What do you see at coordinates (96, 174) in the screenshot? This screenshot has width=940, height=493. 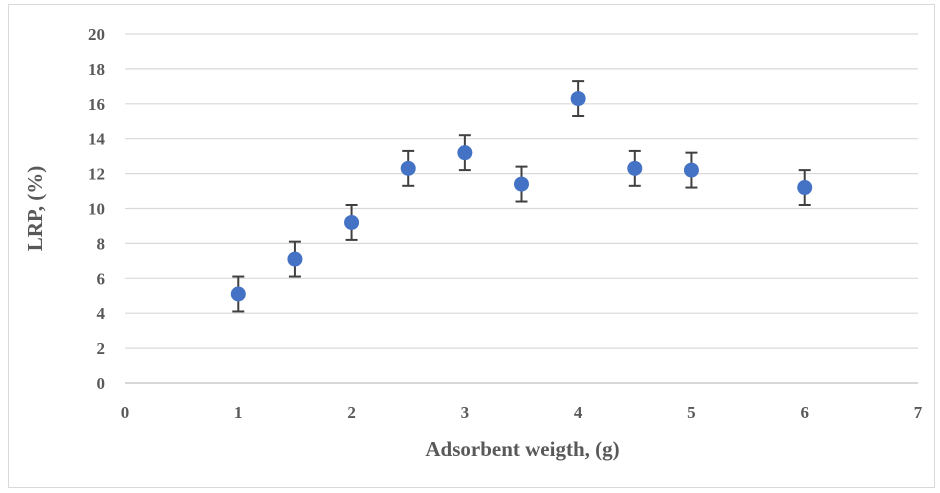 I see `y-tick-label: 12` at bounding box center [96, 174].